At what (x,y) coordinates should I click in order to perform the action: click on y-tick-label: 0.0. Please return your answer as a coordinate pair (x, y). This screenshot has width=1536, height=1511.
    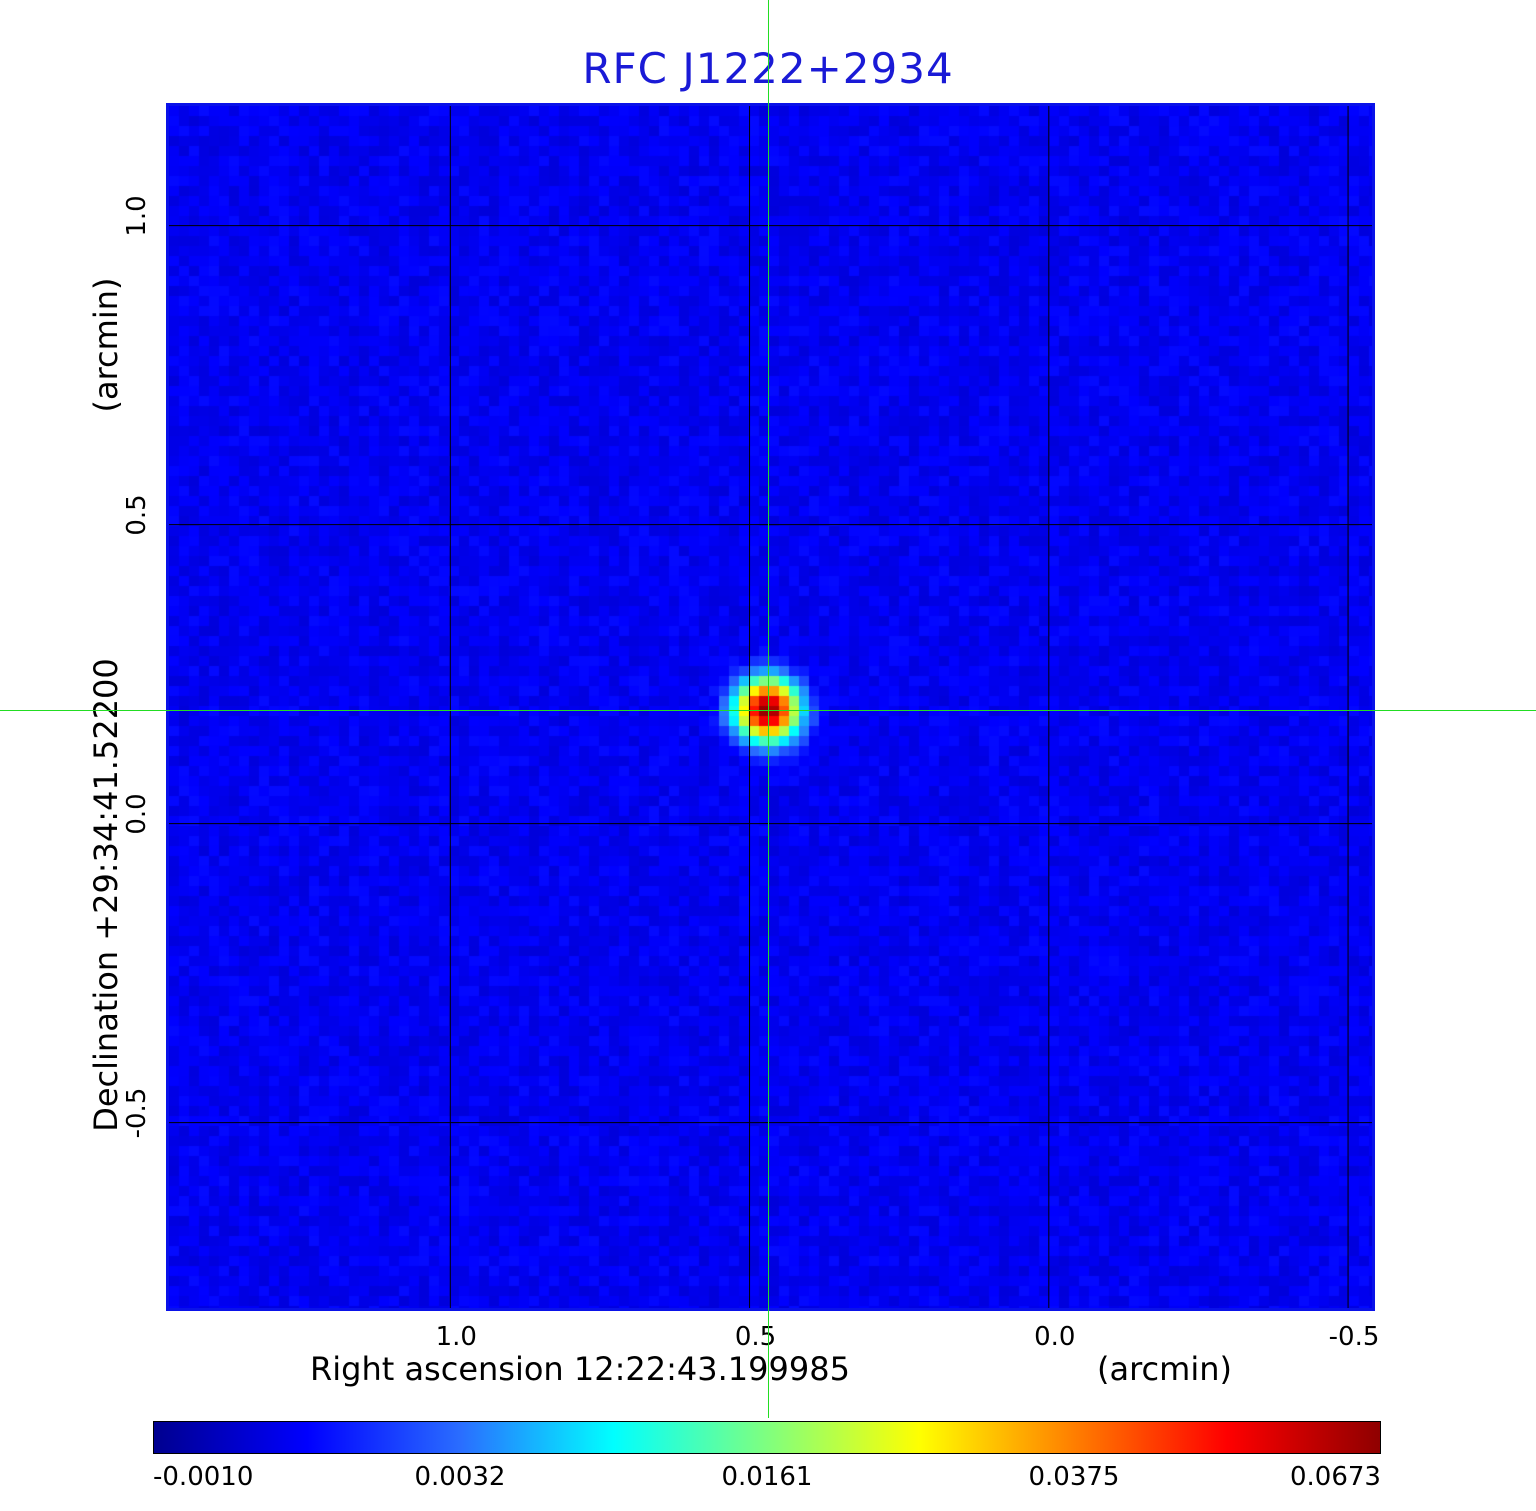
    Looking at the image, I should click on (137, 813).